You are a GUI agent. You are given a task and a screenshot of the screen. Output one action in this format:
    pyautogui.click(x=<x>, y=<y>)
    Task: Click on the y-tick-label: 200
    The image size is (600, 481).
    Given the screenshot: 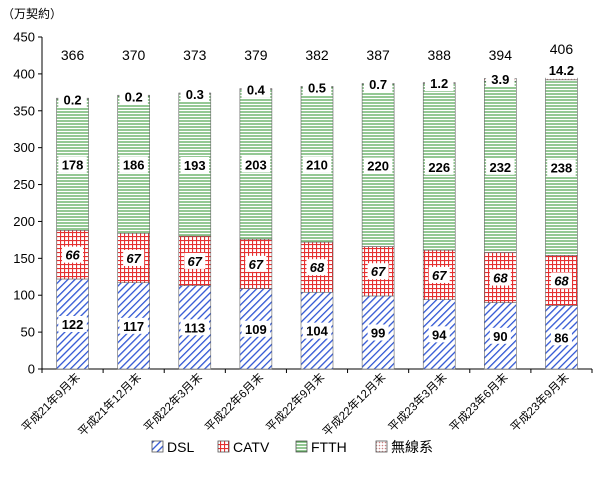 What is the action you would take?
    pyautogui.click(x=24, y=221)
    